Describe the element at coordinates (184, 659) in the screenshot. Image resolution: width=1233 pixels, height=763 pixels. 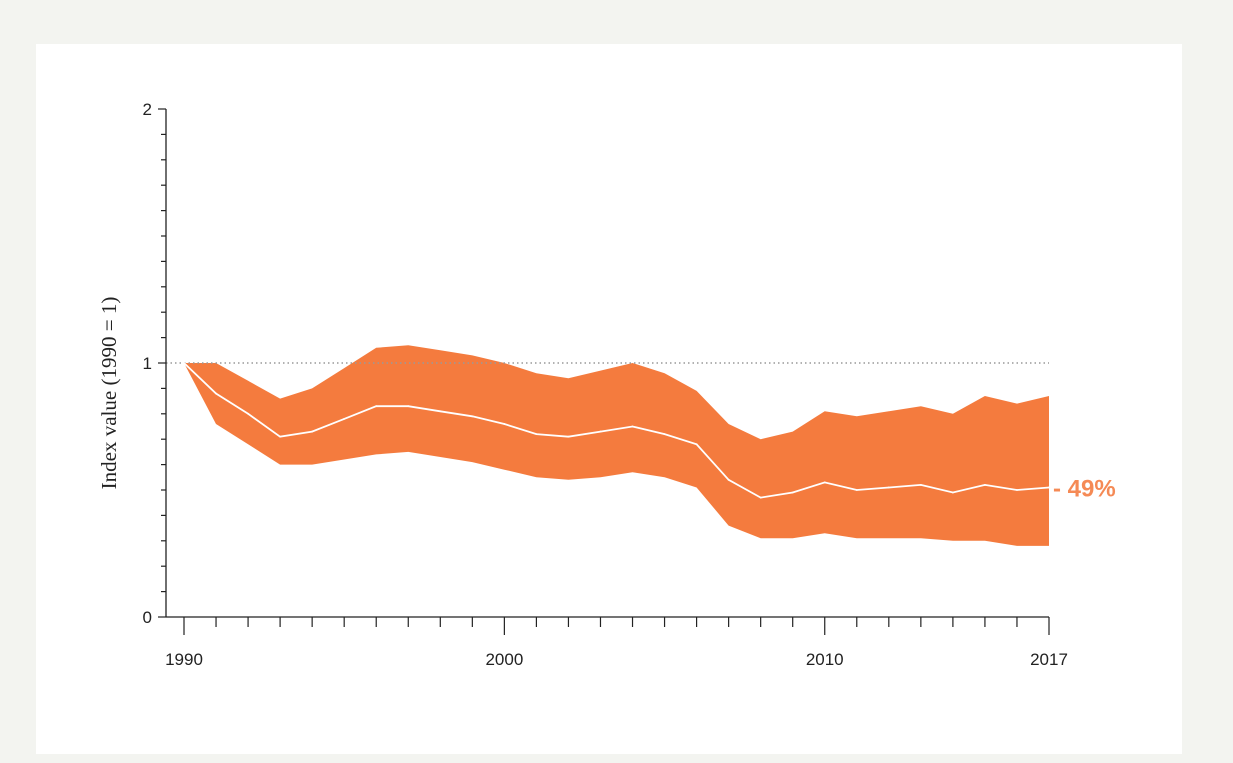
I see `x-tick-label: 1990` at that location.